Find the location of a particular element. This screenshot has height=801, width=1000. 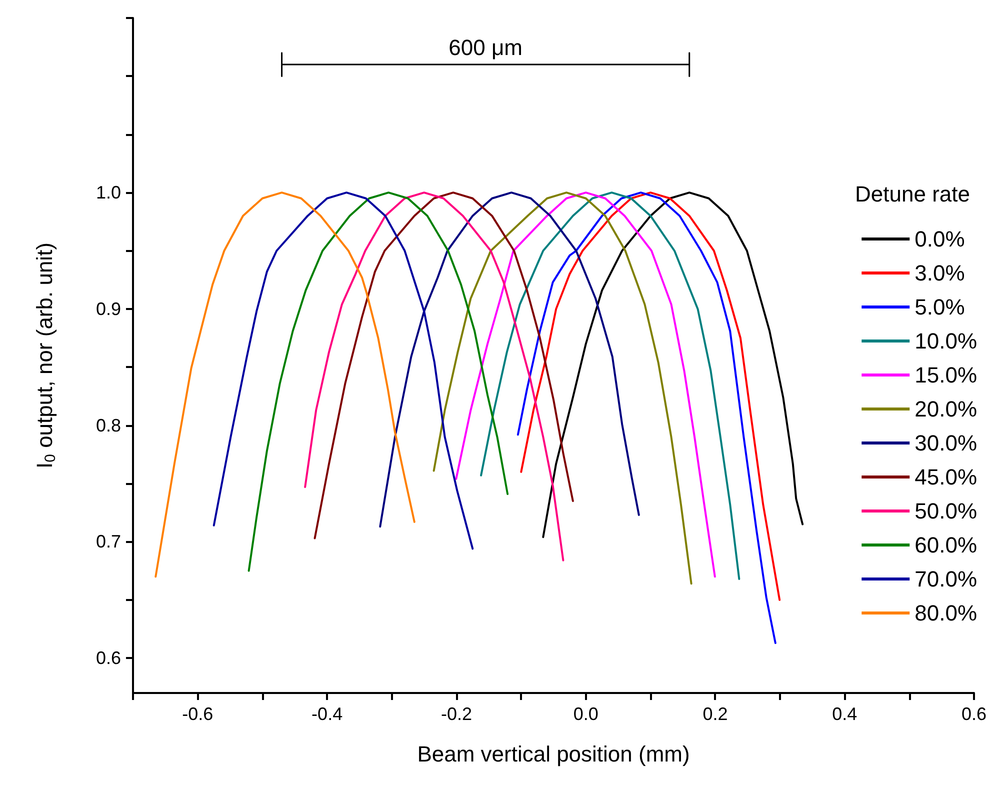

legend-label: 30.0% is located at coordinates (946, 443).